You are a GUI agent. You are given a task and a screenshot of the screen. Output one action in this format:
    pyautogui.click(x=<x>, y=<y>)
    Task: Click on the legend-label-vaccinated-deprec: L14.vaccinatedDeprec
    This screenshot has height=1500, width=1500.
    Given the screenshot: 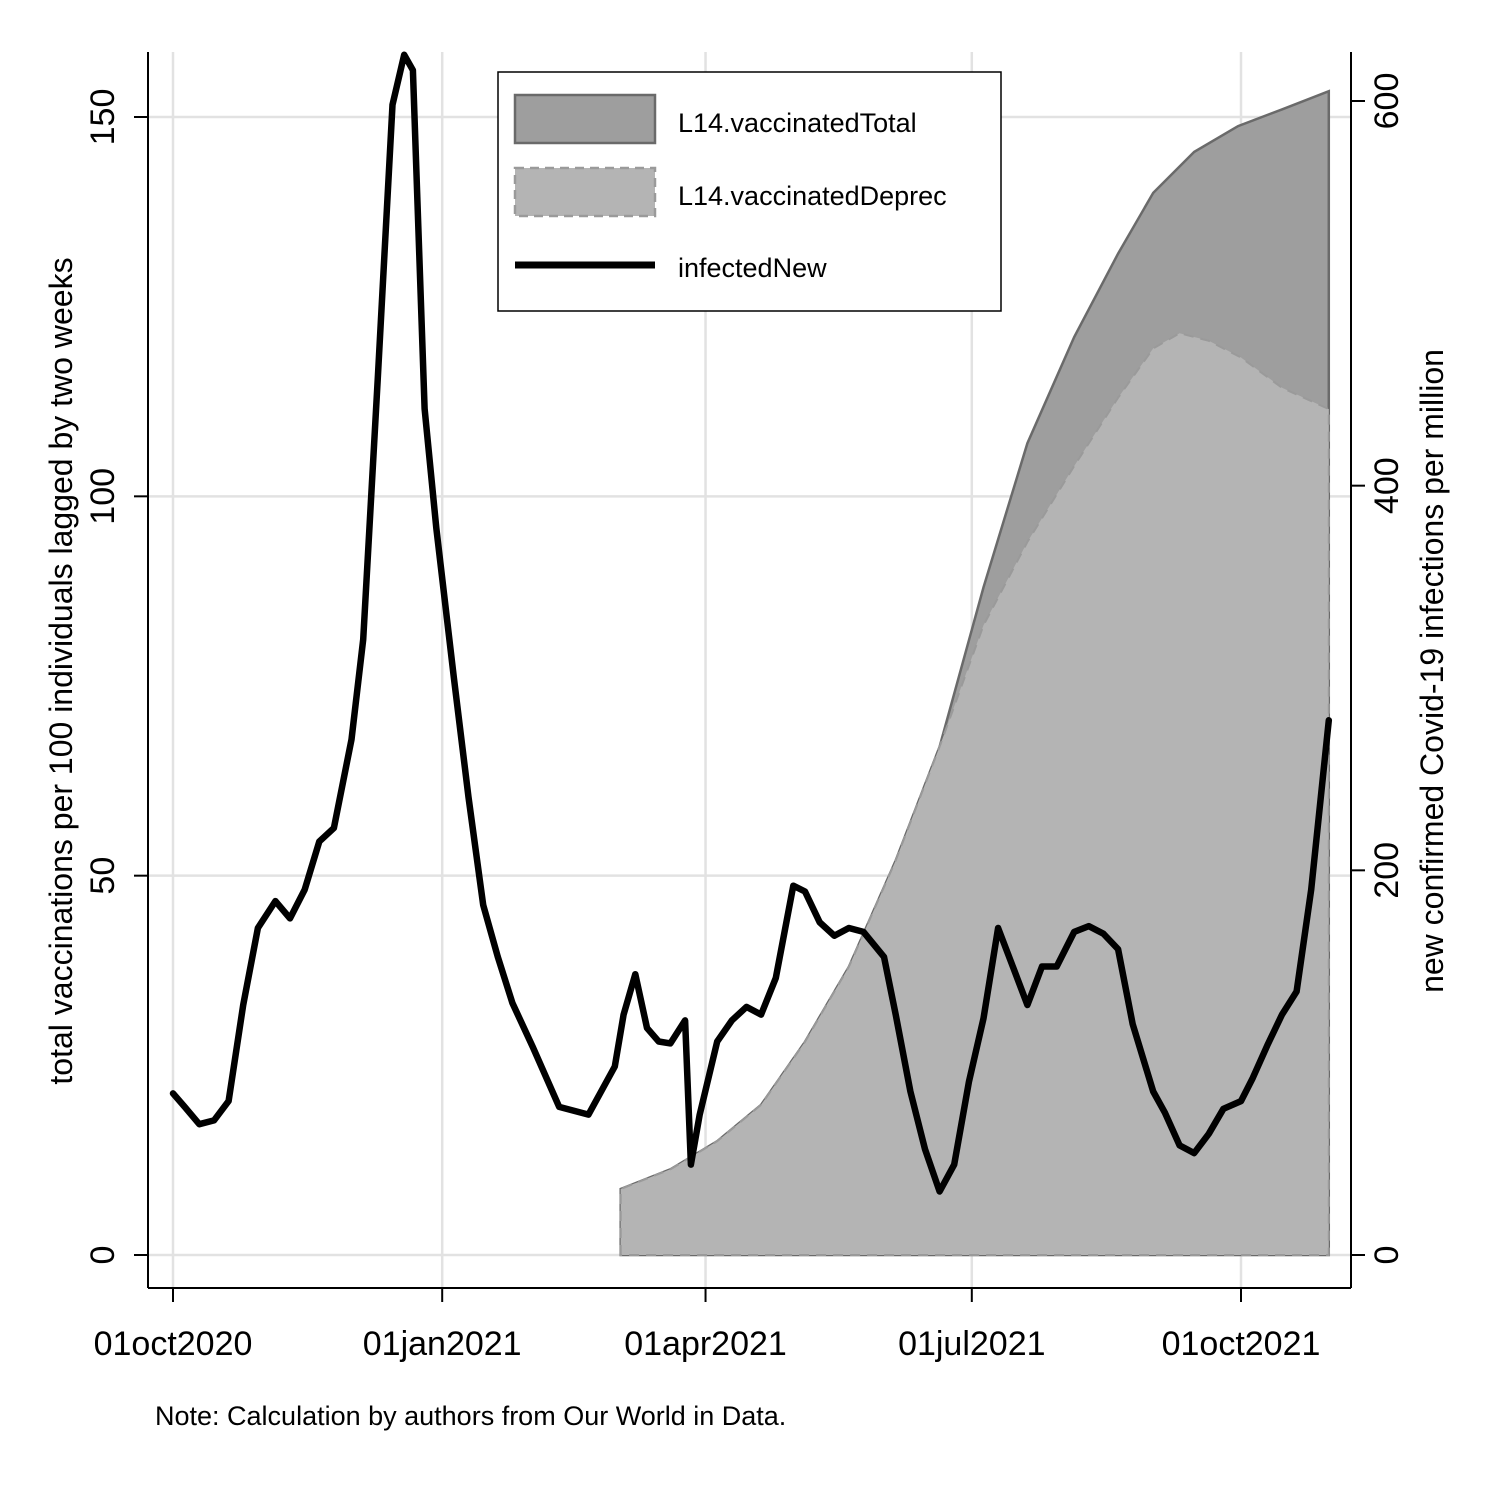 What is the action you would take?
    pyautogui.click(x=812, y=196)
    